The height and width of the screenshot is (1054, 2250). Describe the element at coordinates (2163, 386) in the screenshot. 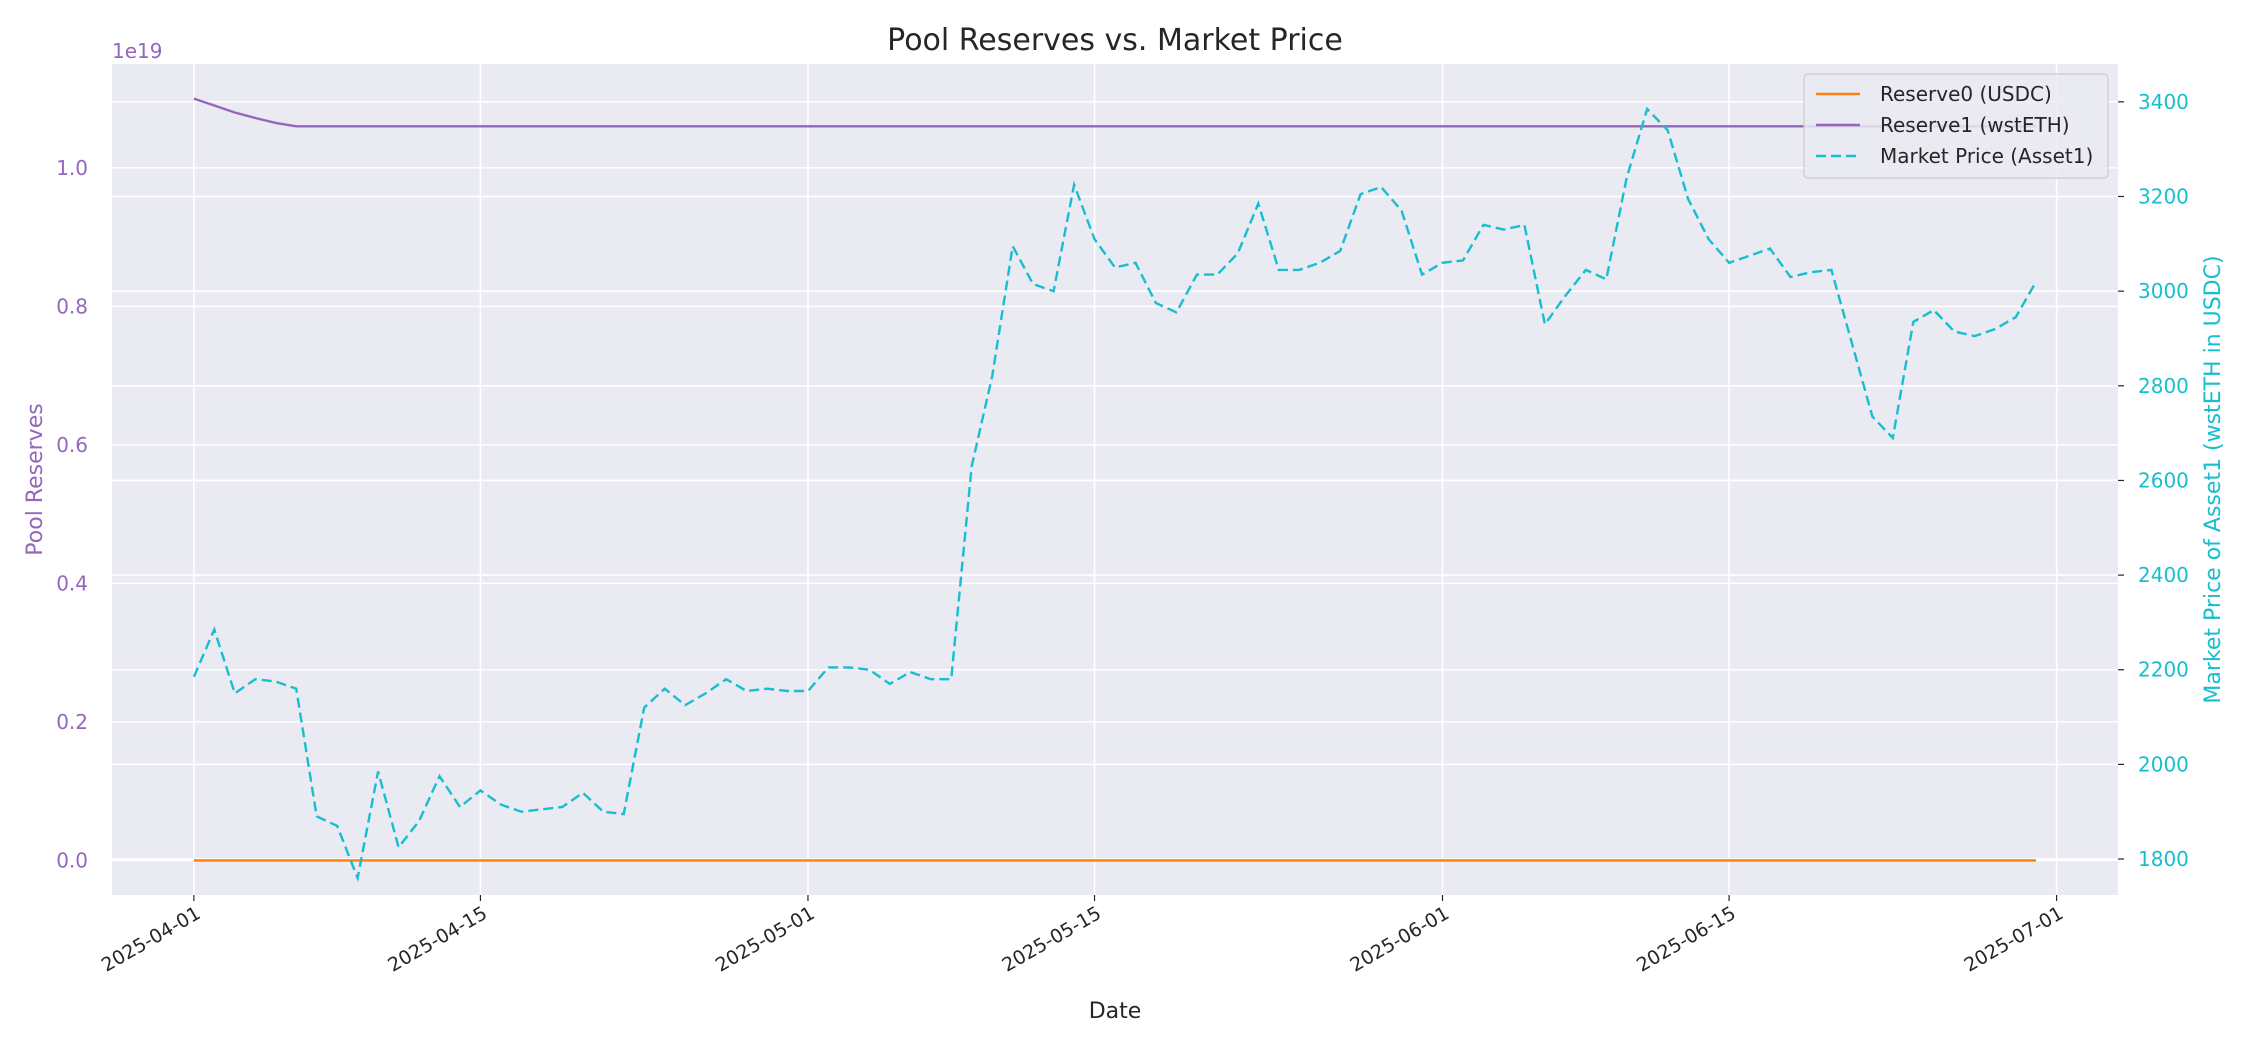

I see `right-y-tick-label: 2800` at that location.